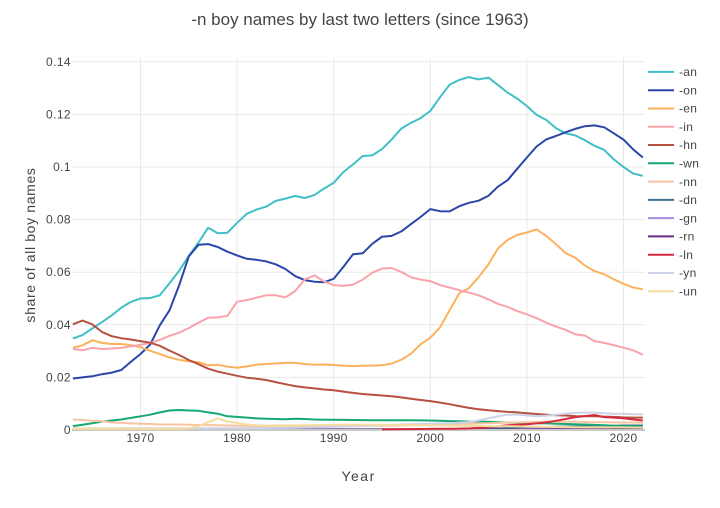  I want to click on svg-text: 0.1, so click(62, 167).